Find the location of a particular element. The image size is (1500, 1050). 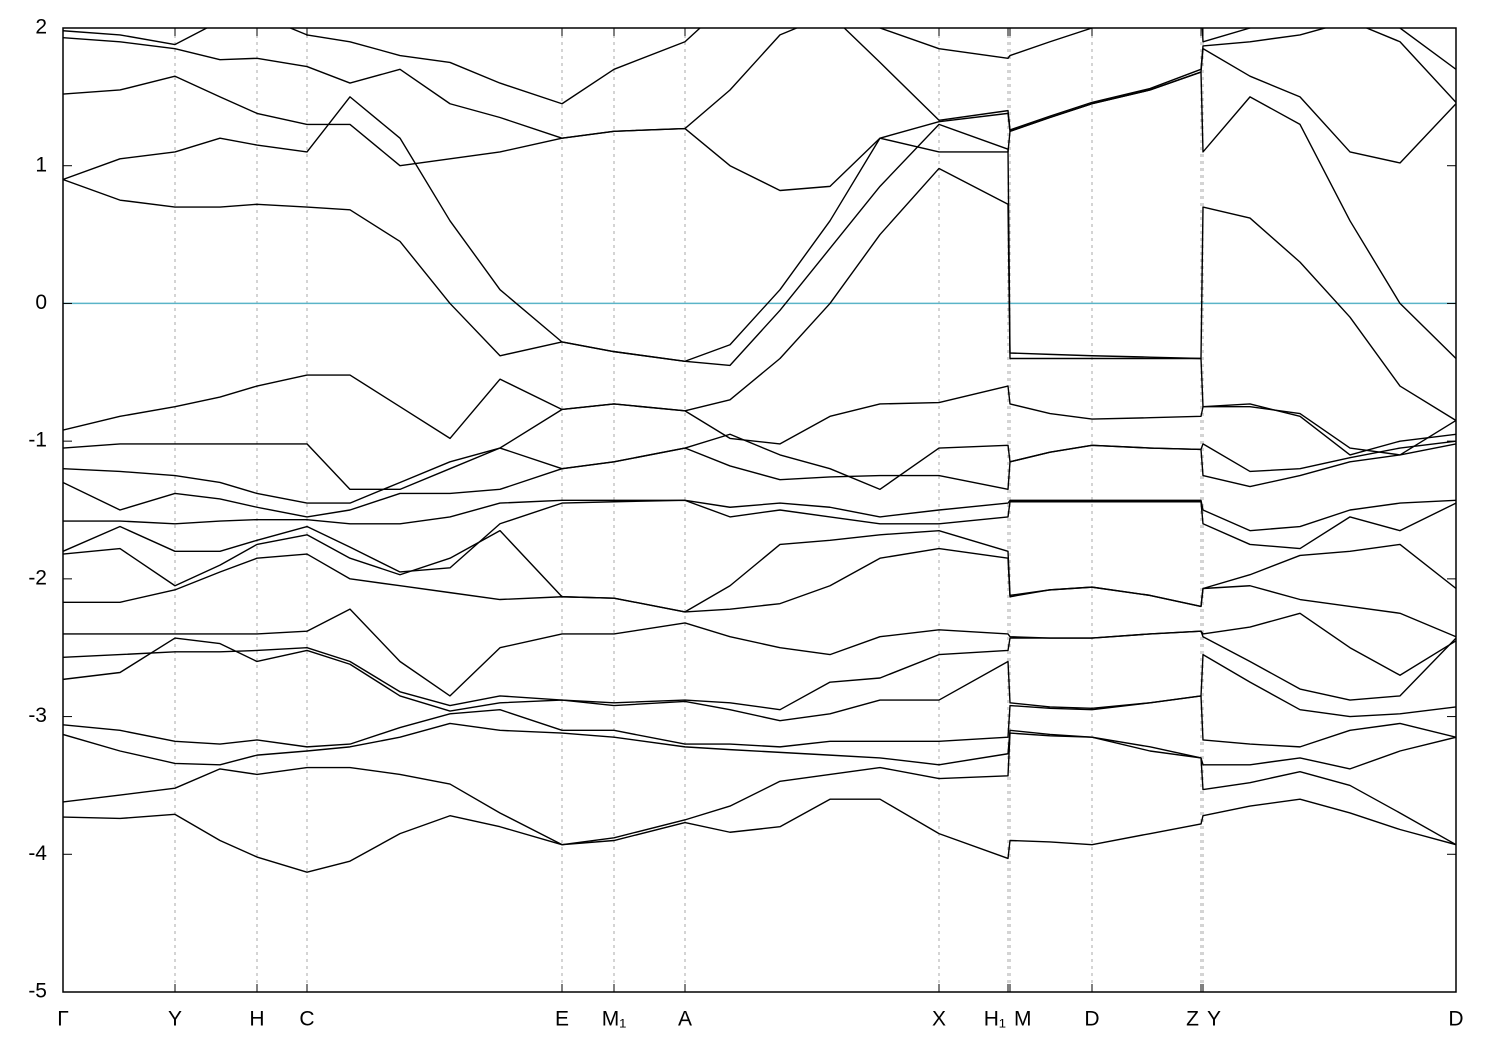

x-tick-label: H is located at coordinates (256, 1019).